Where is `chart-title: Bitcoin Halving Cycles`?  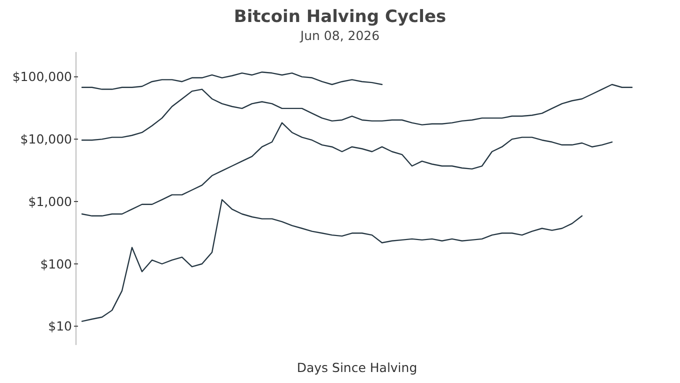 chart-title: Bitcoin Halving Cycles is located at coordinates (340, 17).